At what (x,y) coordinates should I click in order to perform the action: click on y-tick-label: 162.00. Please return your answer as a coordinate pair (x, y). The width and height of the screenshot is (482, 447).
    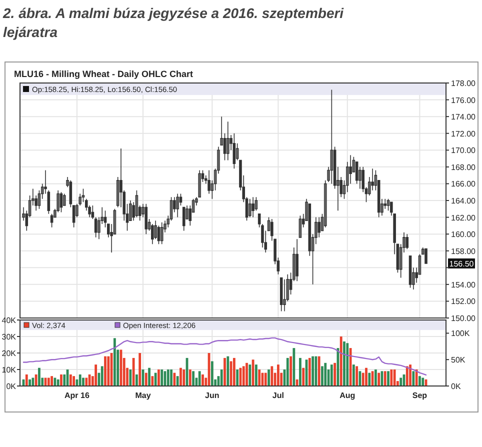
    Looking at the image, I should click on (463, 217).